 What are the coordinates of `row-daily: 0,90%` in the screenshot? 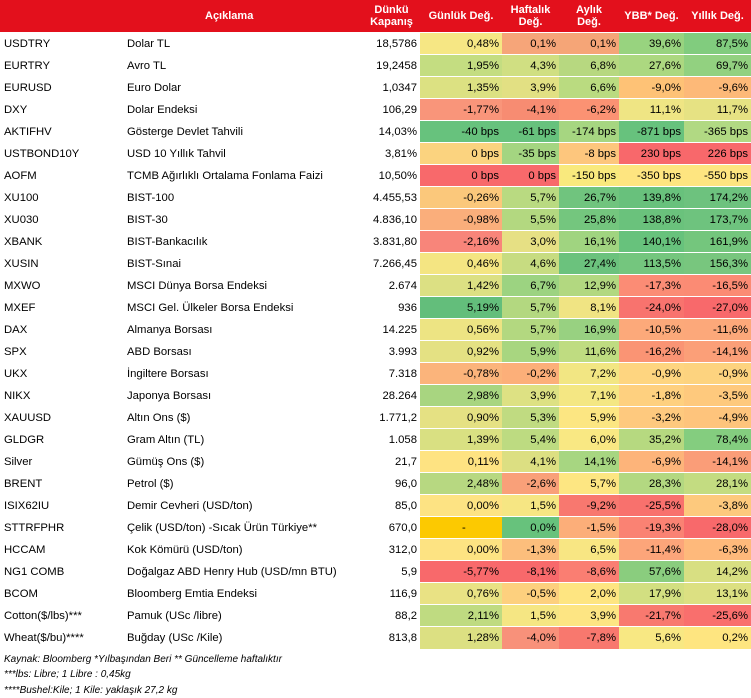 It's located at (461, 417).